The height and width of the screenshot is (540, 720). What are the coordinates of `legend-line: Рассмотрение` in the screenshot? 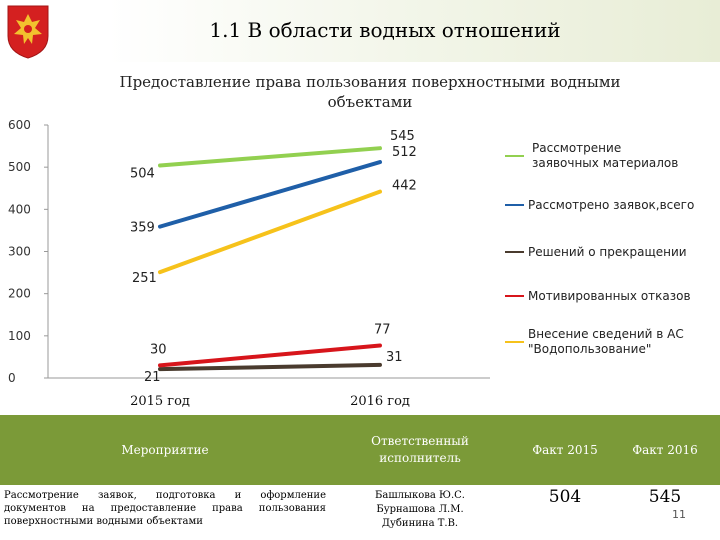 It's located at (576, 148).